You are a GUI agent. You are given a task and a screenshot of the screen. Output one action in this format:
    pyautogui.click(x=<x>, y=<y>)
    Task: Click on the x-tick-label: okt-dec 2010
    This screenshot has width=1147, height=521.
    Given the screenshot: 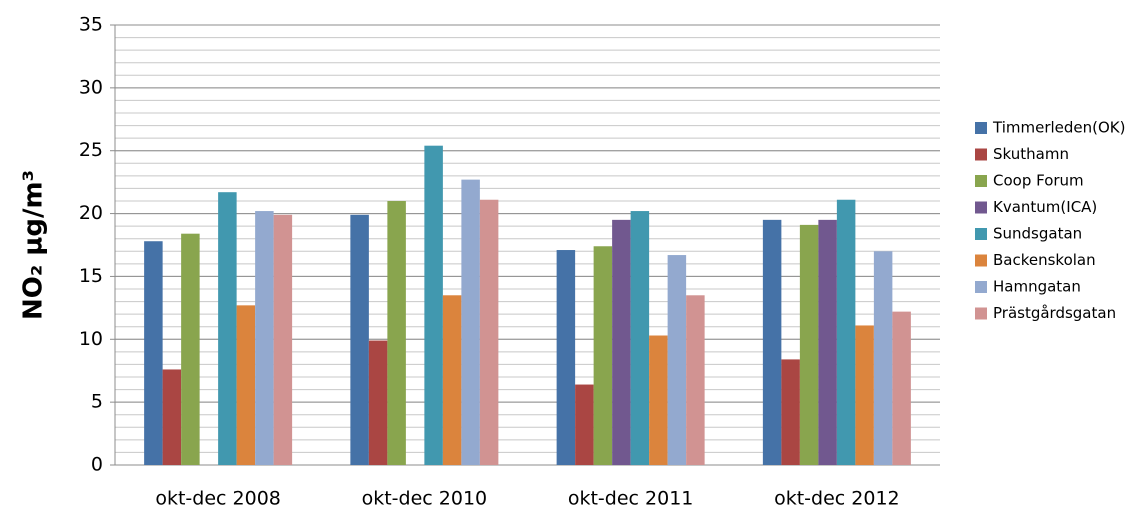 What is the action you would take?
    pyautogui.click(x=425, y=499)
    